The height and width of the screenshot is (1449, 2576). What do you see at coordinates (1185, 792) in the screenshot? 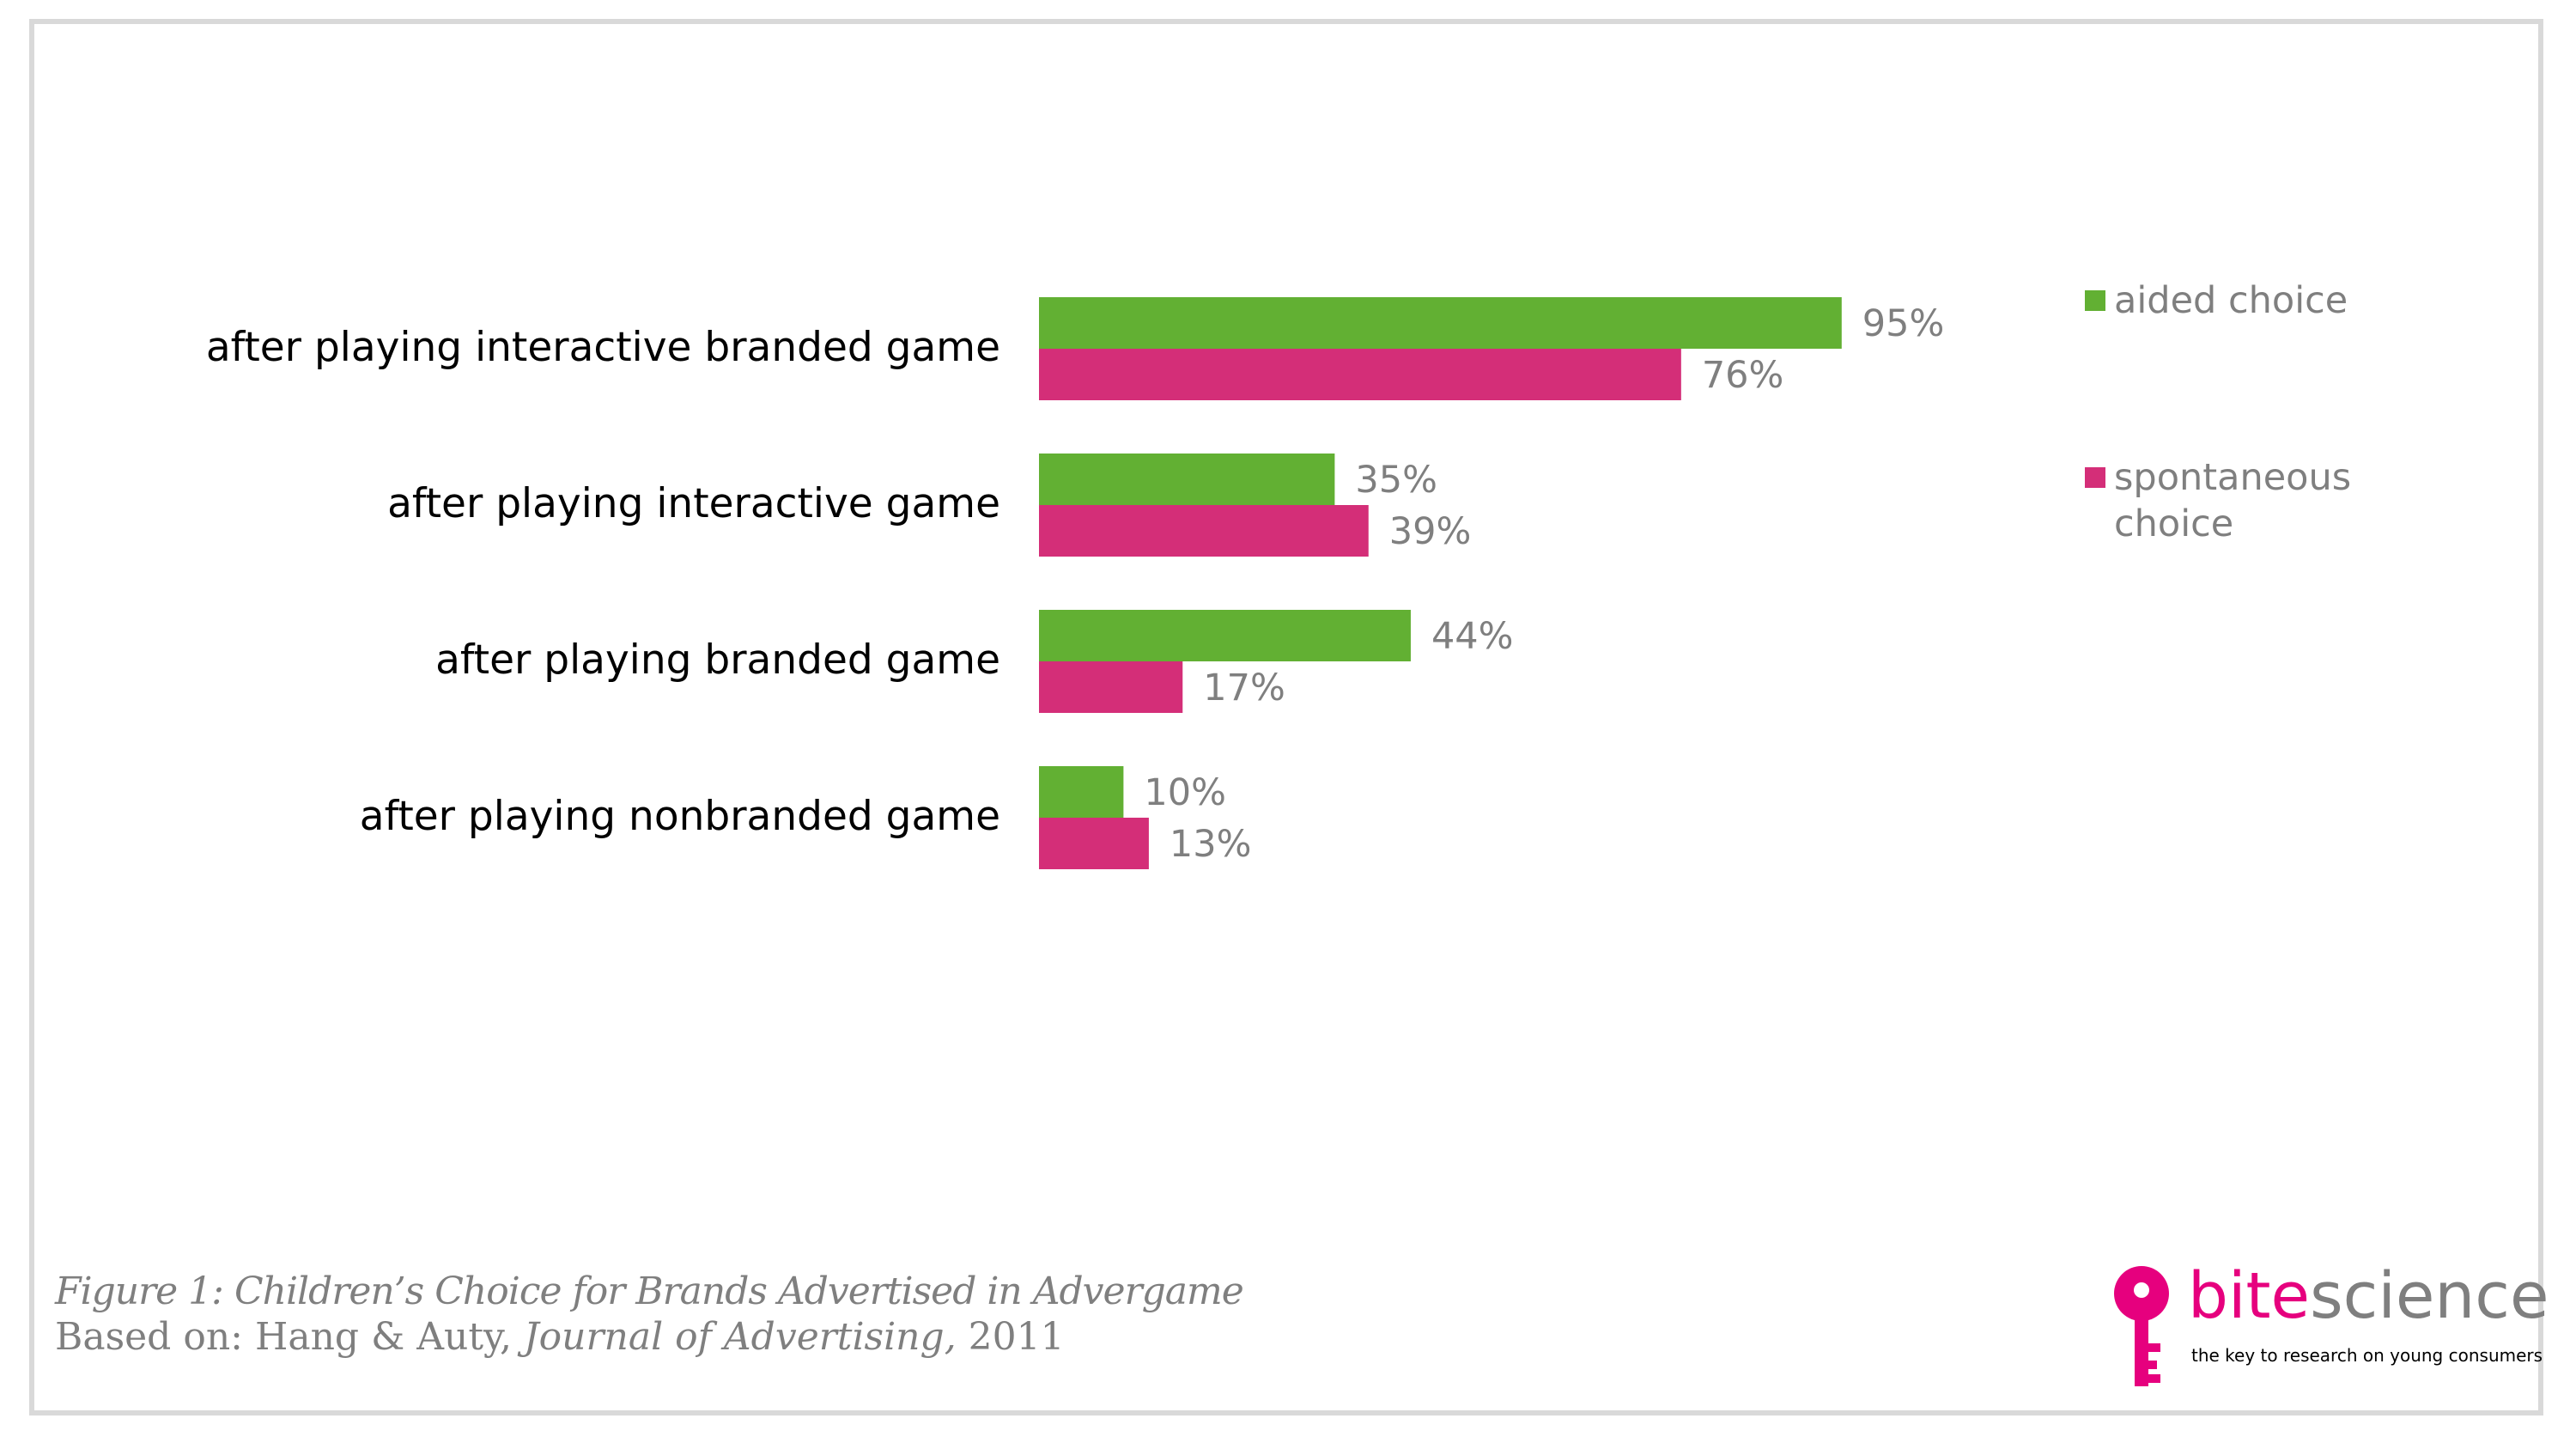
I see `value-label-aided-3: 10%` at bounding box center [1185, 792].